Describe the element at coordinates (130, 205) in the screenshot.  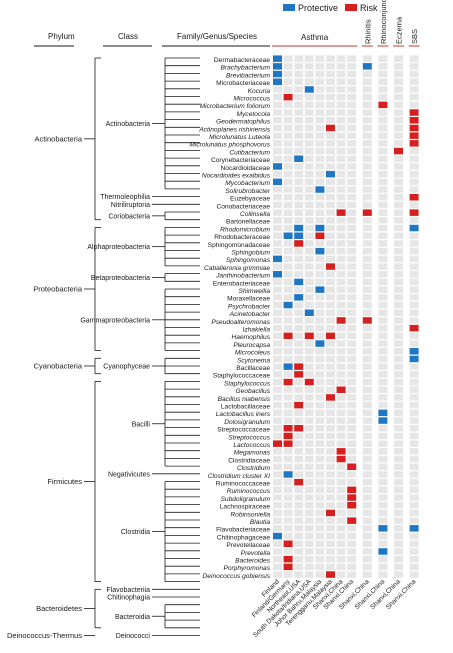
I see `class-label-2: Nitriliruptoria` at that location.